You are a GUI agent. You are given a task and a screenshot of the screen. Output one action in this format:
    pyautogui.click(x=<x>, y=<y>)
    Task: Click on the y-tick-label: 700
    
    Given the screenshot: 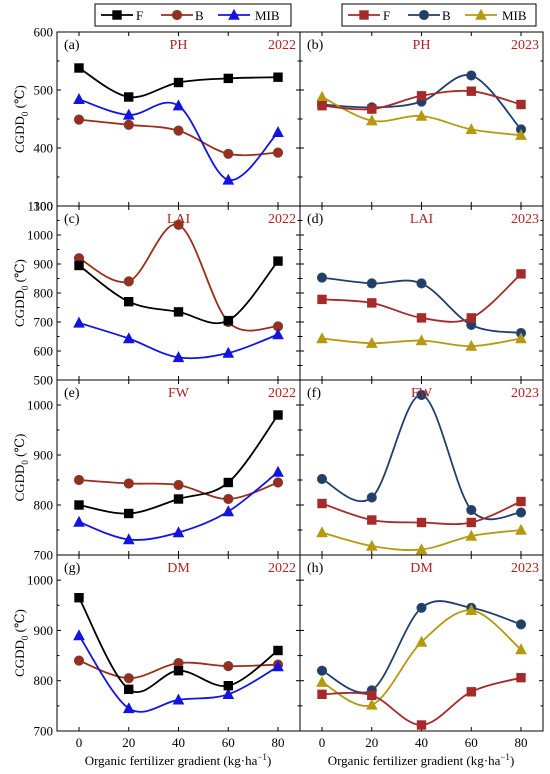 What is the action you would take?
    pyautogui.click(x=44, y=555)
    